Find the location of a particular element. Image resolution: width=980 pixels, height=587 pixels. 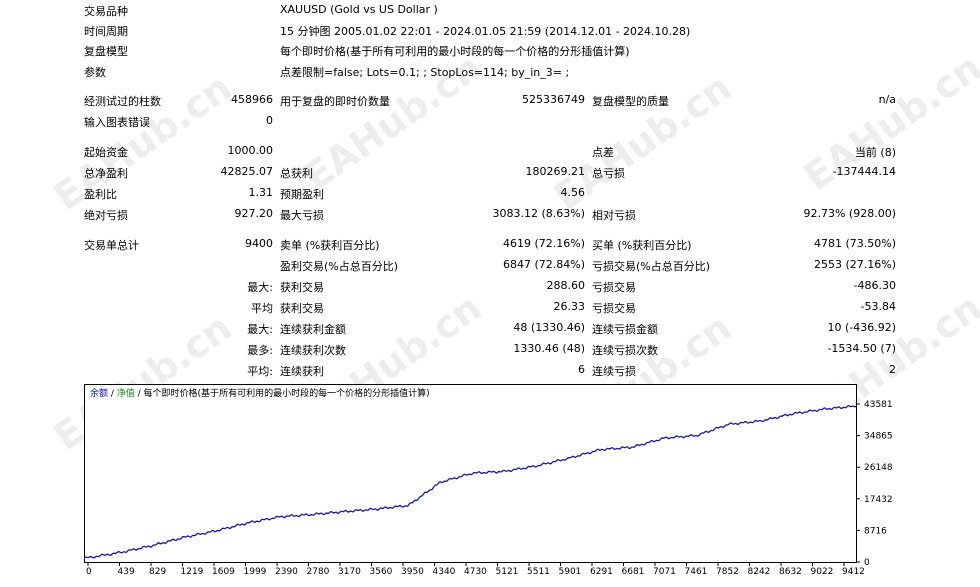

errors-row: 输入图表错误 0 is located at coordinates (490, 121).